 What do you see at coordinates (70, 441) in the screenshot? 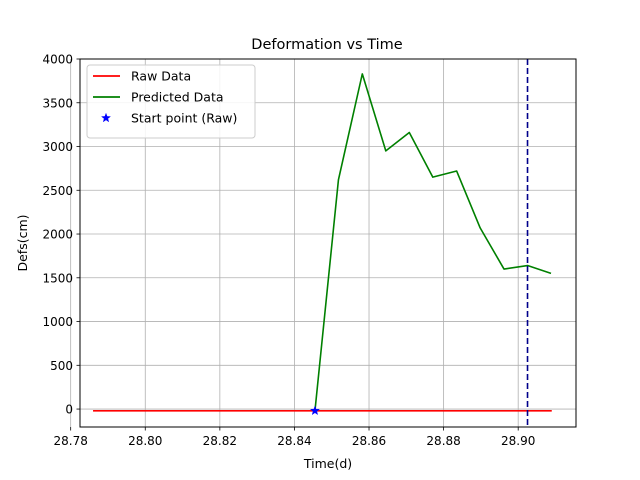
I see `x-tick-label: 28.78` at bounding box center [70, 441].